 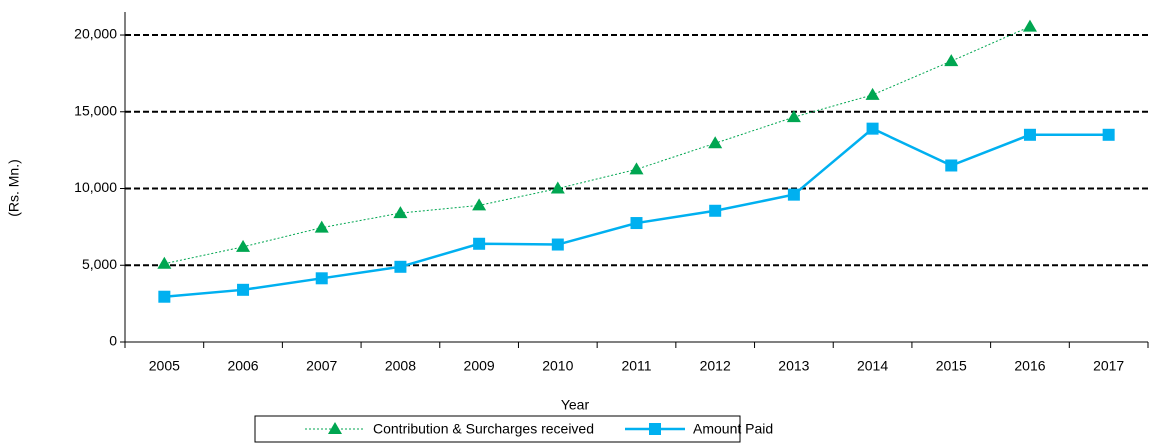 I want to click on y-tick-label: 15,000, so click(x=95, y=110).